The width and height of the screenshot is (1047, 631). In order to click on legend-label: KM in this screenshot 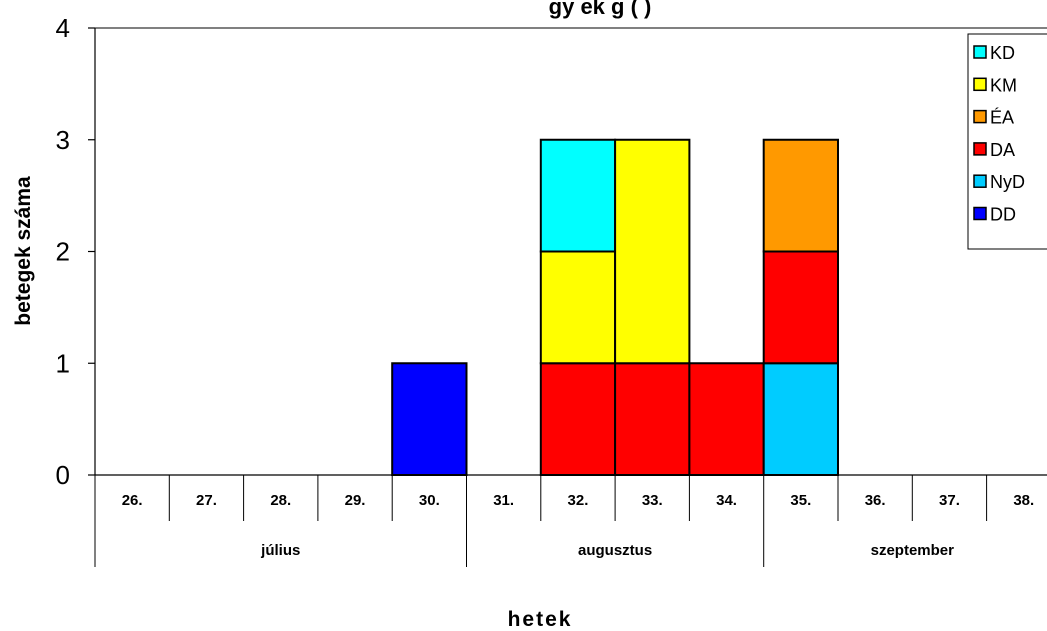, I will do `click(1003, 85)`.